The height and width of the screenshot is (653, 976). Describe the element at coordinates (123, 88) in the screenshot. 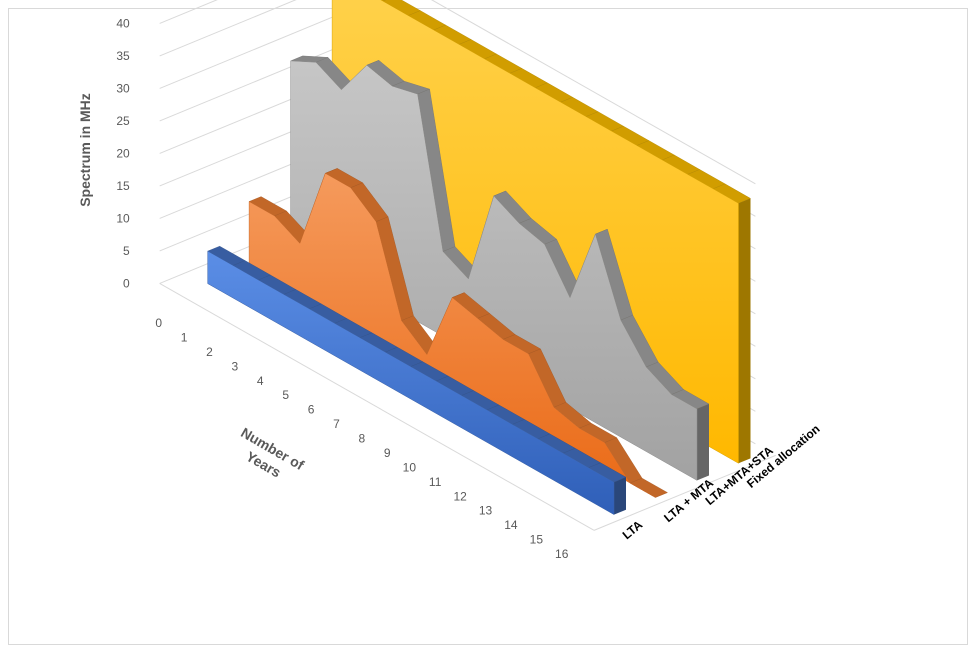

I see `y-tick-label: 30` at that location.